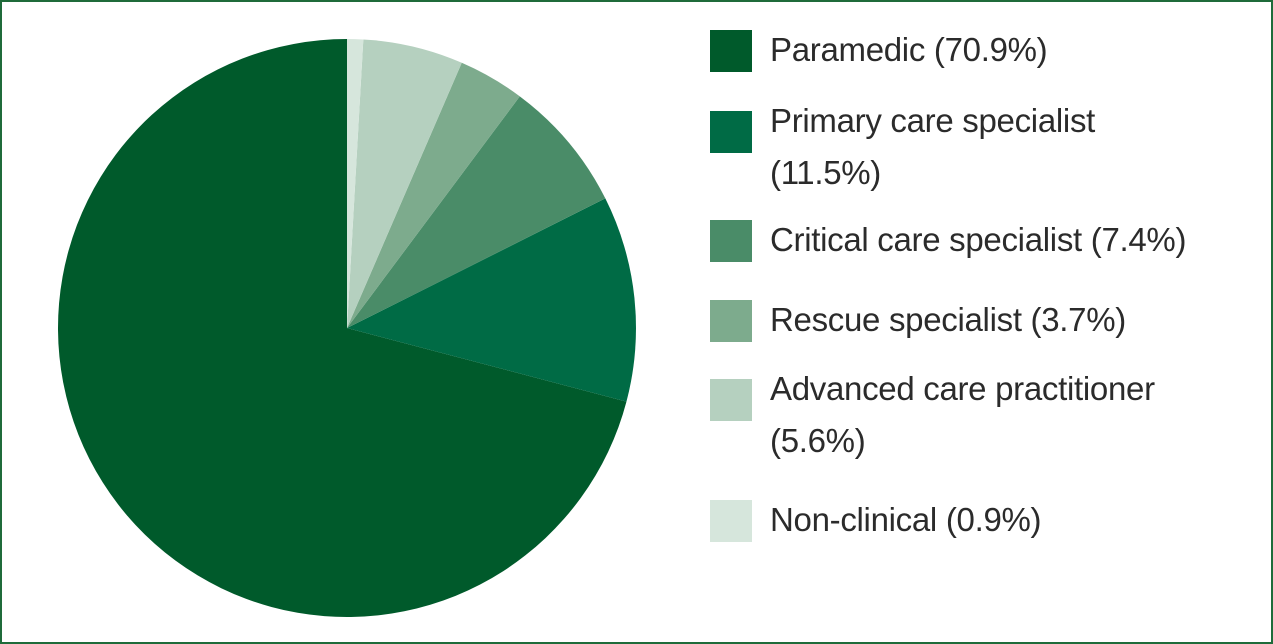  Describe the element at coordinates (1005, 147) in the screenshot. I see `legend-label-primary-care-specialist: Primary care specialist (11.5%)` at that location.